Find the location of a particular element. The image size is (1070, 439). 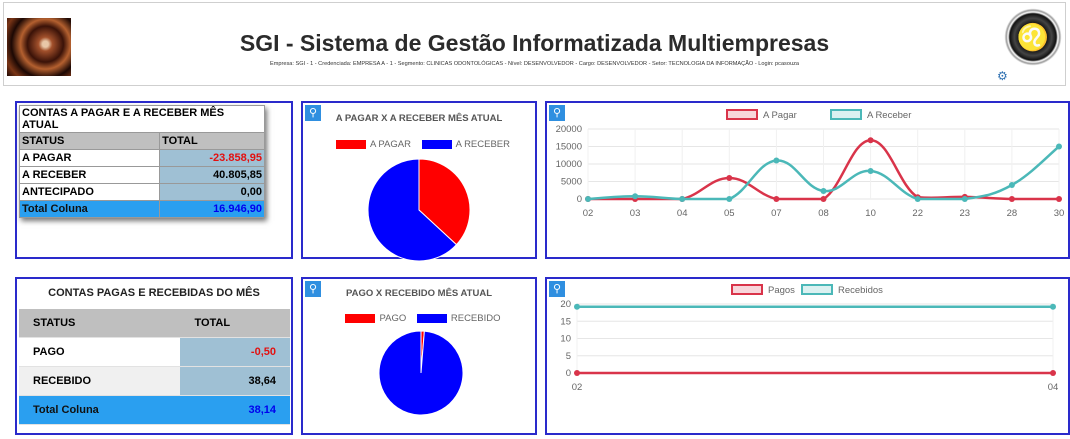

y-tick-label: 10000 is located at coordinates (569, 164).